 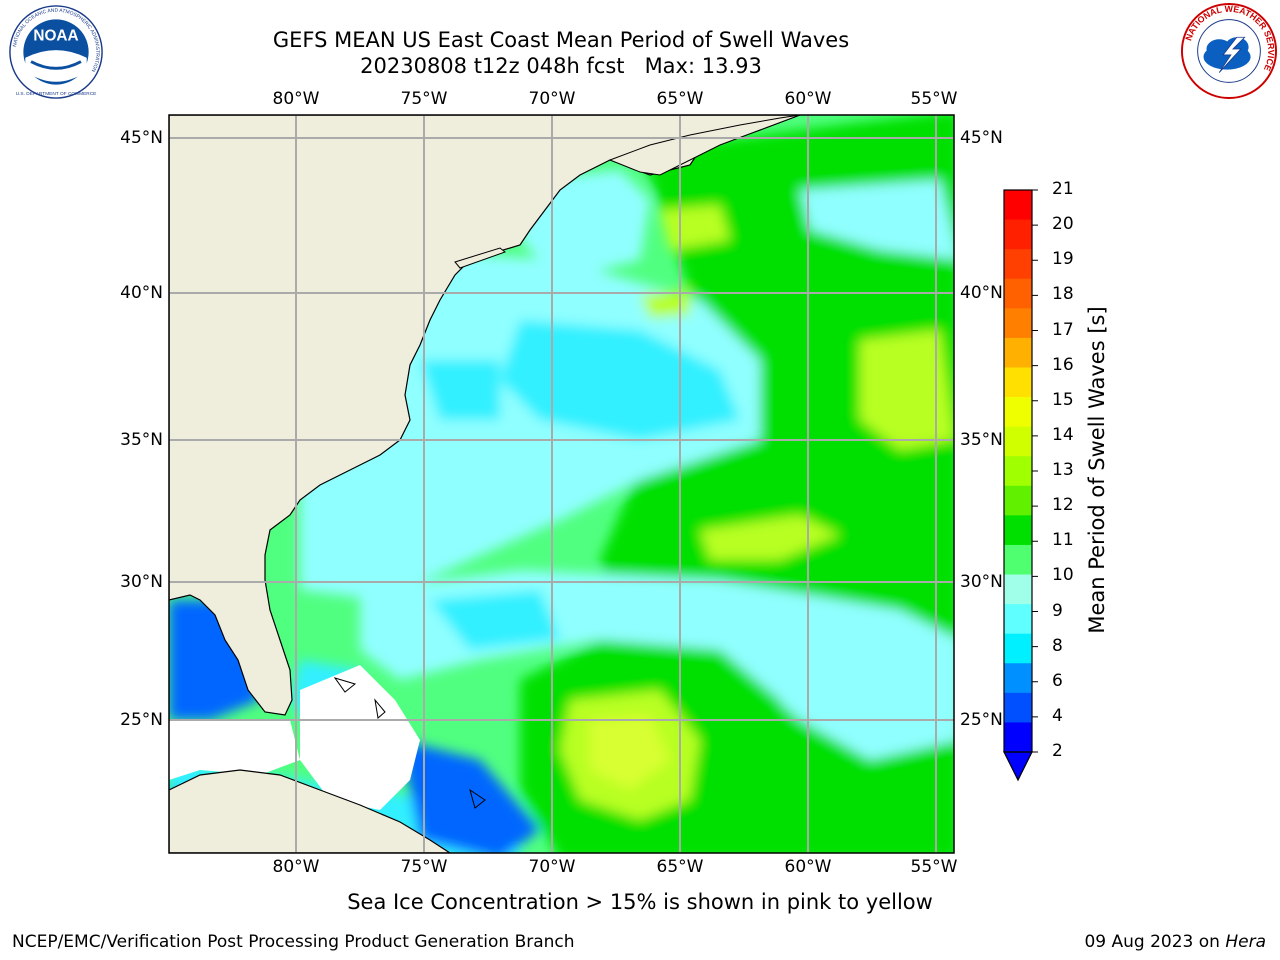 What do you see at coordinates (1097, 470) in the screenshot?
I see `colorbar-label: Mean Period of Swell Waves [s]` at bounding box center [1097, 470].